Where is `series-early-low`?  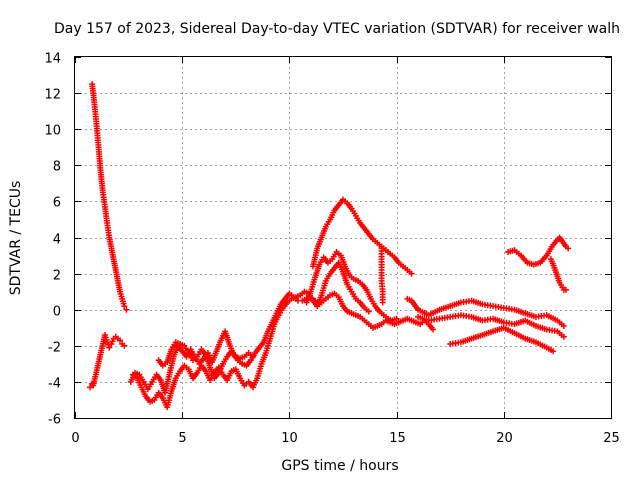 series-early-low is located at coordinates (107, 361).